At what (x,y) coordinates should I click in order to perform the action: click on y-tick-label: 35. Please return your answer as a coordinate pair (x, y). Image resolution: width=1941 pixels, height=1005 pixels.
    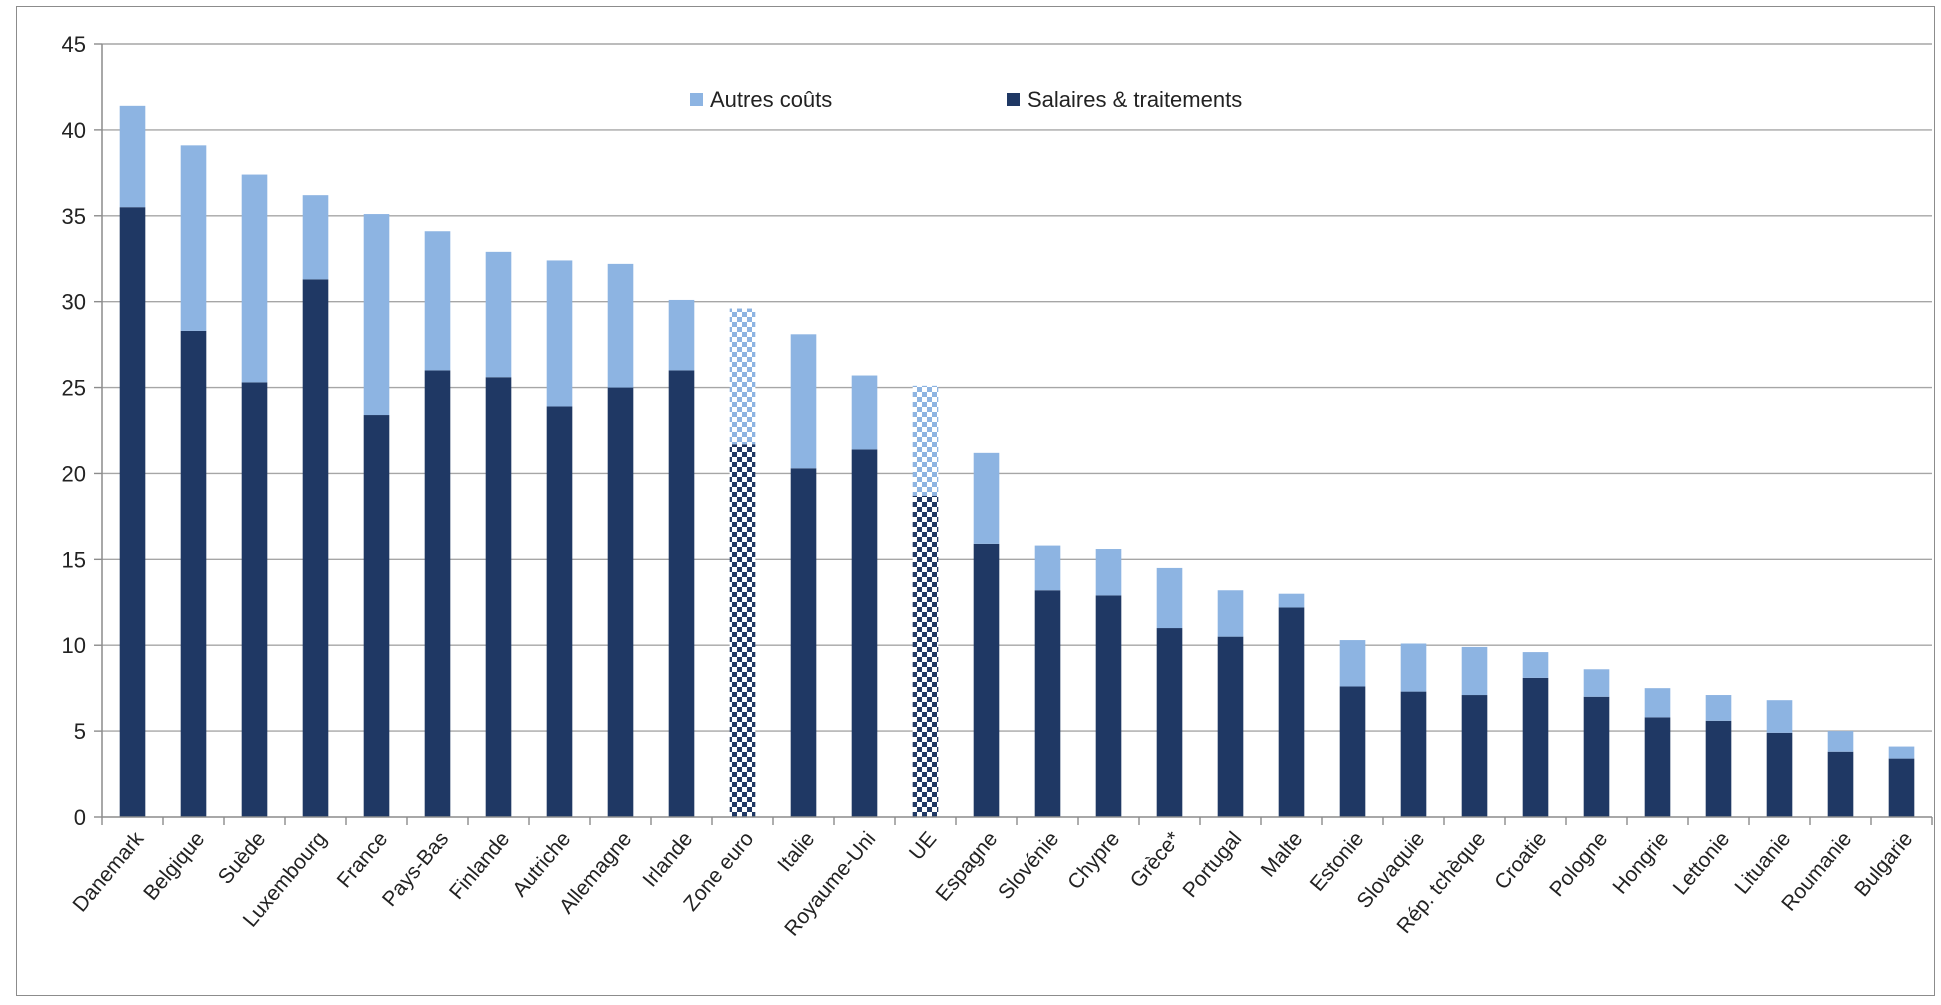
    Looking at the image, I should click on (74, 216).